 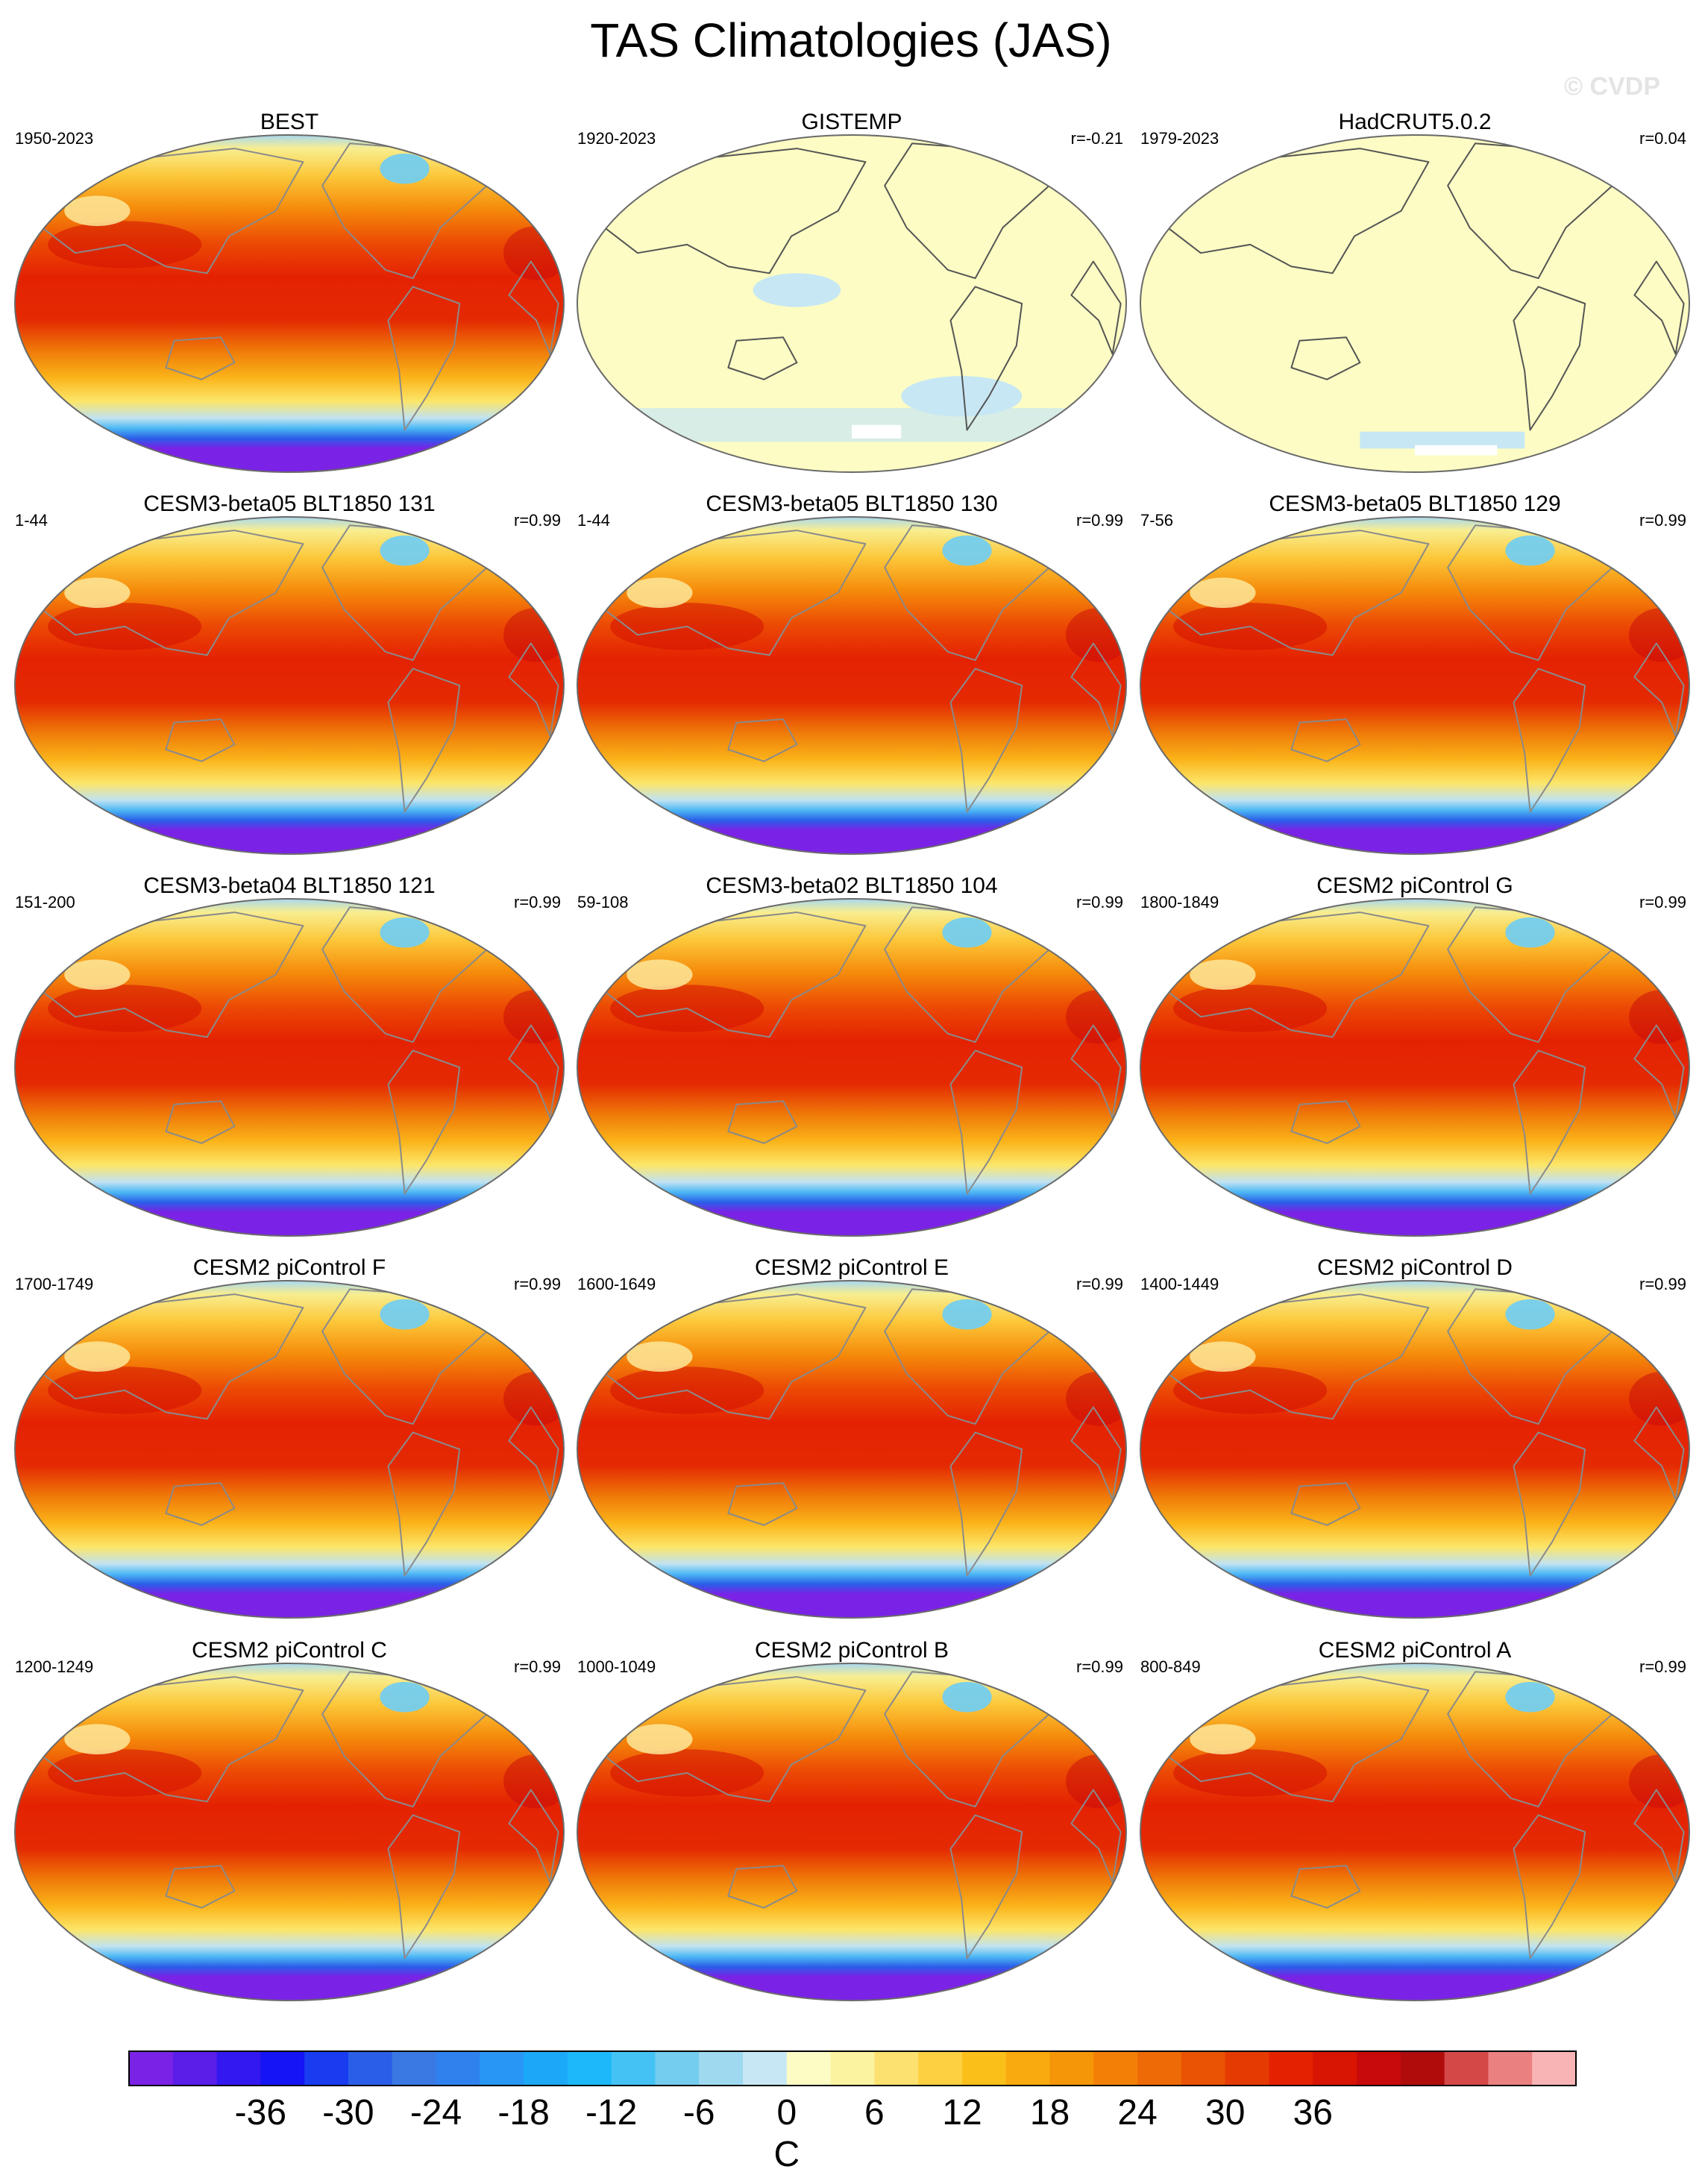 What do you see at coordinates (1414, 504) in the screenshot?
I see `panel-title: CESM3-beta05 BLT1850 129` at bounding box center [1414, 504].